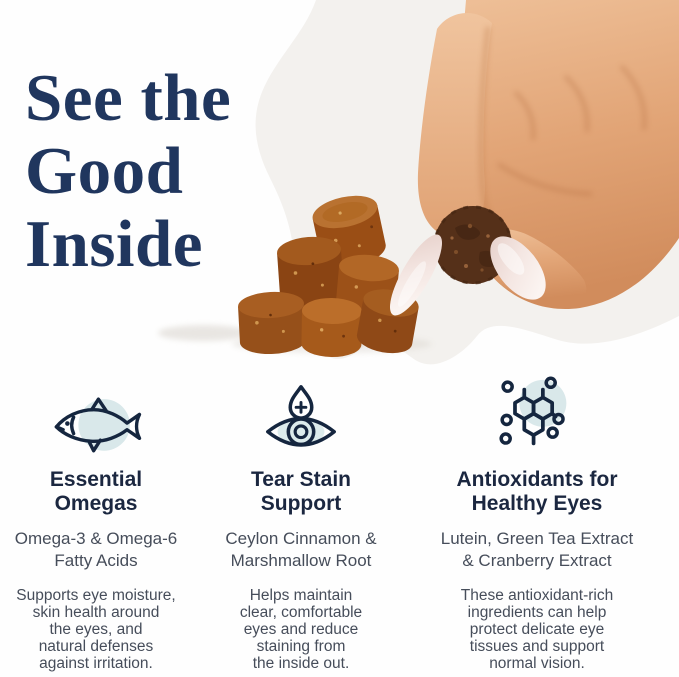 The width and height of the screenshot is (679, 677). Describe the element at coordinates (468, 275) in the screenshot. I see `fingernails` at that location.